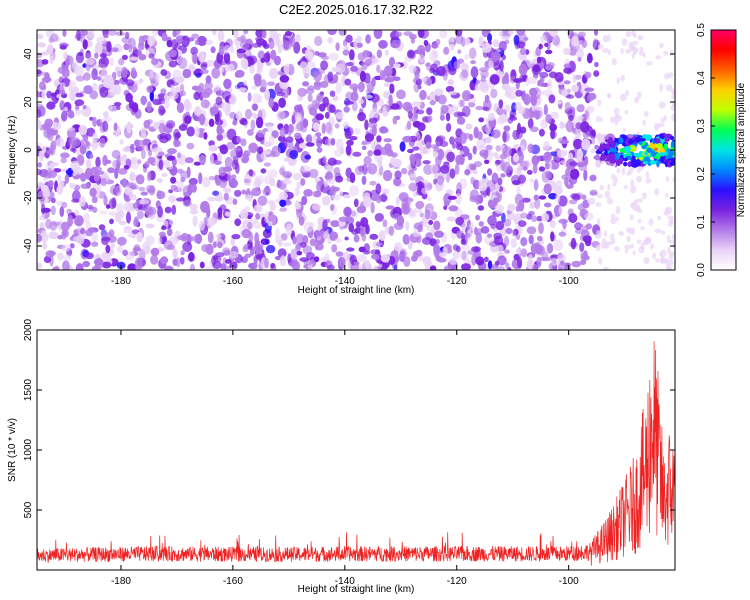 The width and height of the screenshot is (750, 600). I want to click on colorbar-bar, so click(723, 150).